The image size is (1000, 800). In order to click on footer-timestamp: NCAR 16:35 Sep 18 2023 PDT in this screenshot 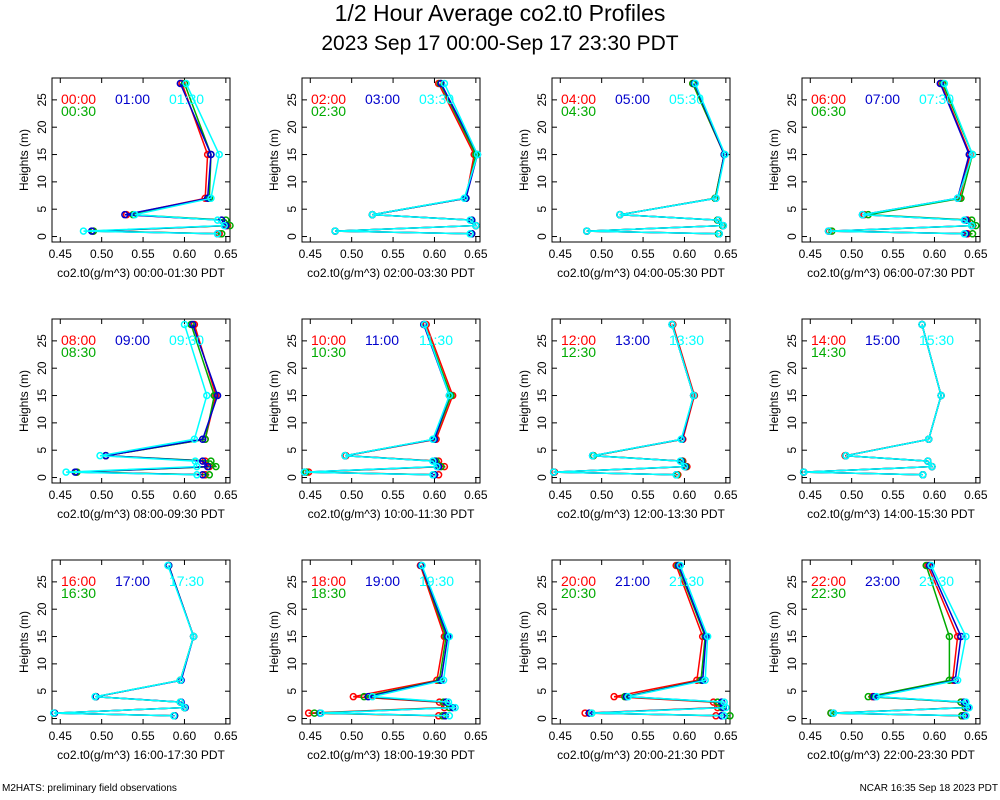, I will do `click(928, 788)`.